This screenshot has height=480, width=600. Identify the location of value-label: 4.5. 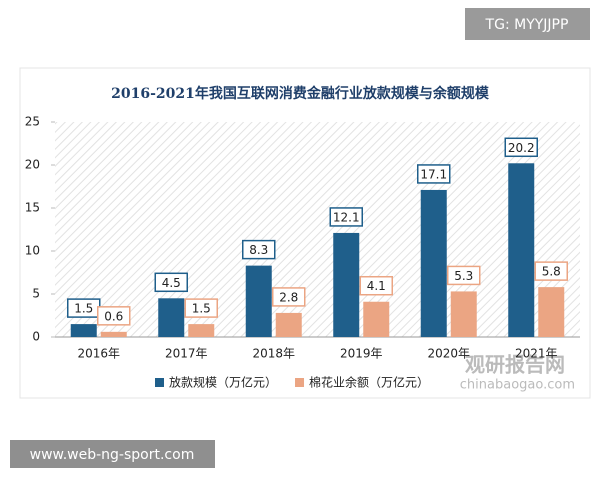
(171, 283).